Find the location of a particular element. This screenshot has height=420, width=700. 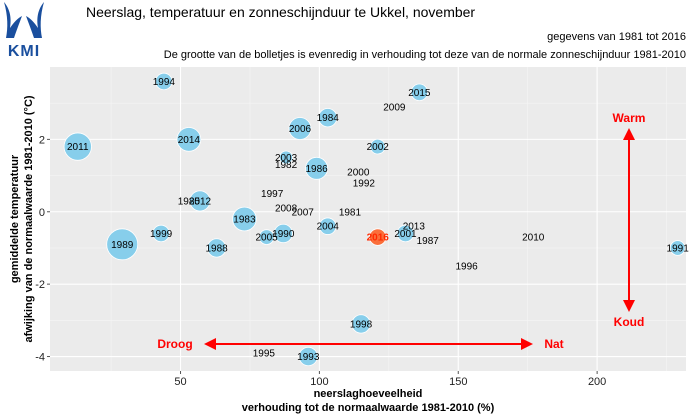

x-tick-label: 150 is located at coordinates (458, 382).